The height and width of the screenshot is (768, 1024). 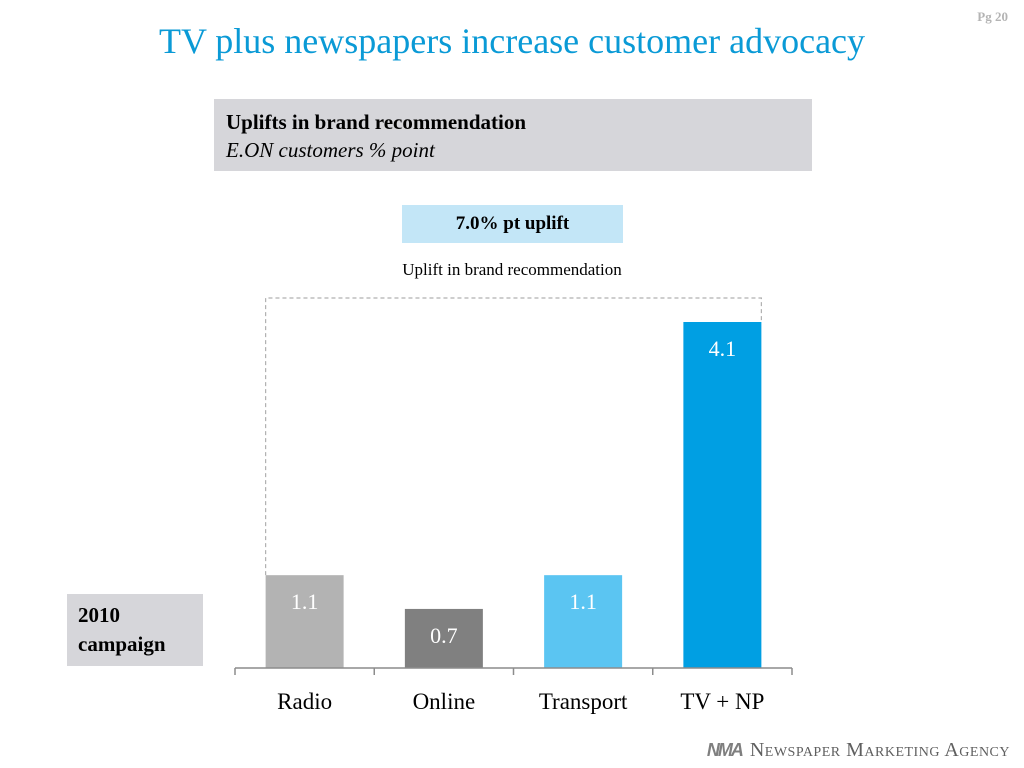 What do you see at coordinates (135, 630) in the screenshot?
I see `campaign-box: 2010 campaign` at bounding box center [135, 630].